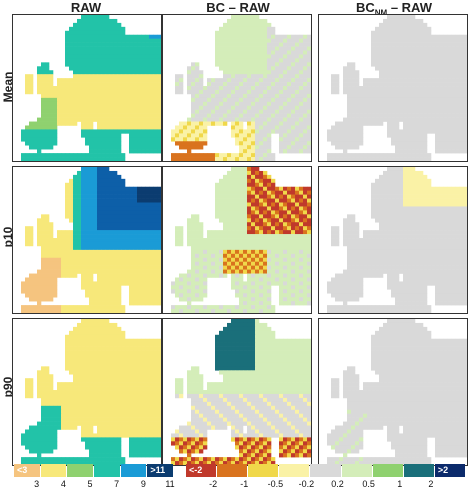 The image size is (474, 489). Describe the element at coordinates (410, 7) in the screenshot. I see `column-title-bcnm-tail: – RAW` at that location.